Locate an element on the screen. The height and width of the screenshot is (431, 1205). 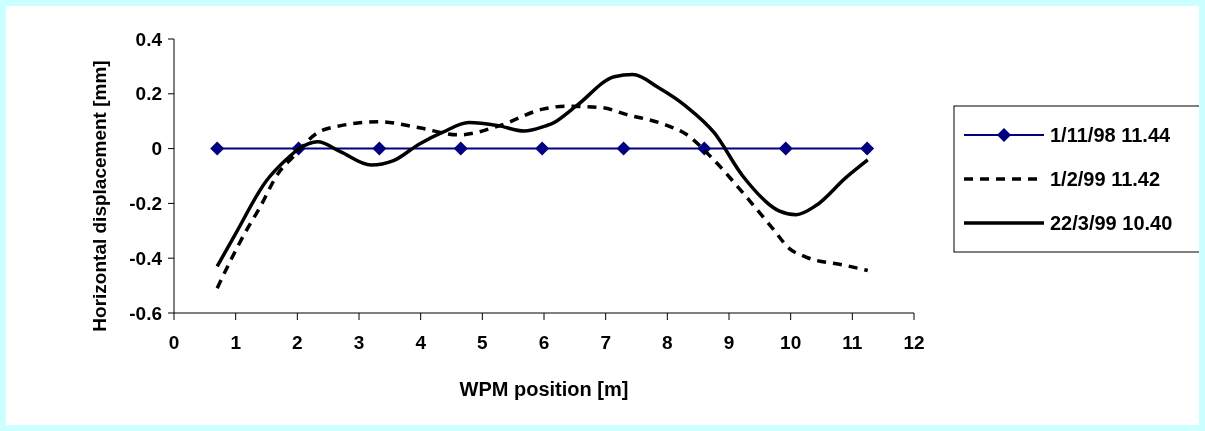
x-tick-label: 5 is located at coordinates (483, 342).